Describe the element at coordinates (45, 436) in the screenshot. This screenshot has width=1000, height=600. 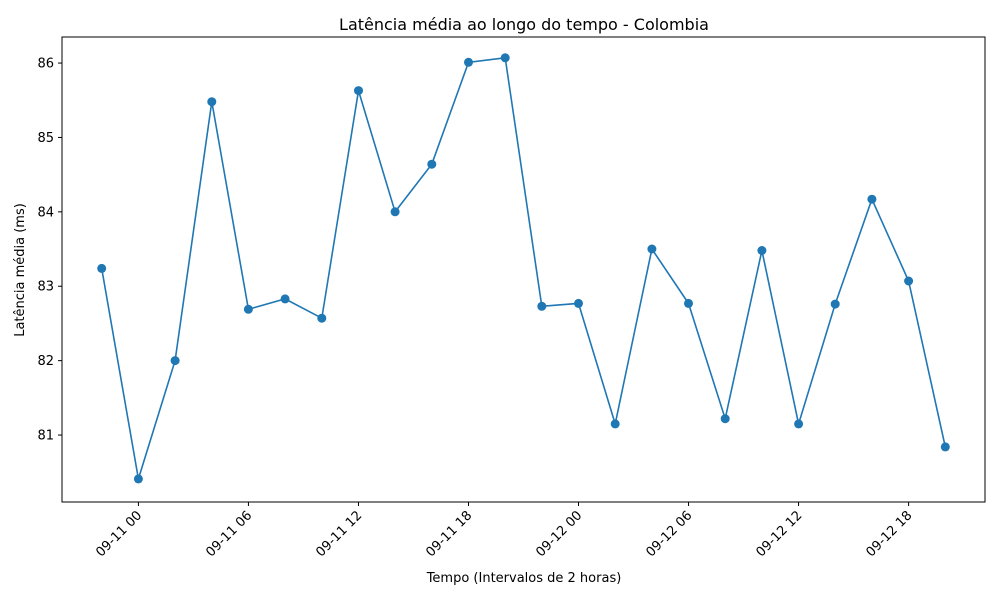
I see `y-tick-label: 81` at that location.